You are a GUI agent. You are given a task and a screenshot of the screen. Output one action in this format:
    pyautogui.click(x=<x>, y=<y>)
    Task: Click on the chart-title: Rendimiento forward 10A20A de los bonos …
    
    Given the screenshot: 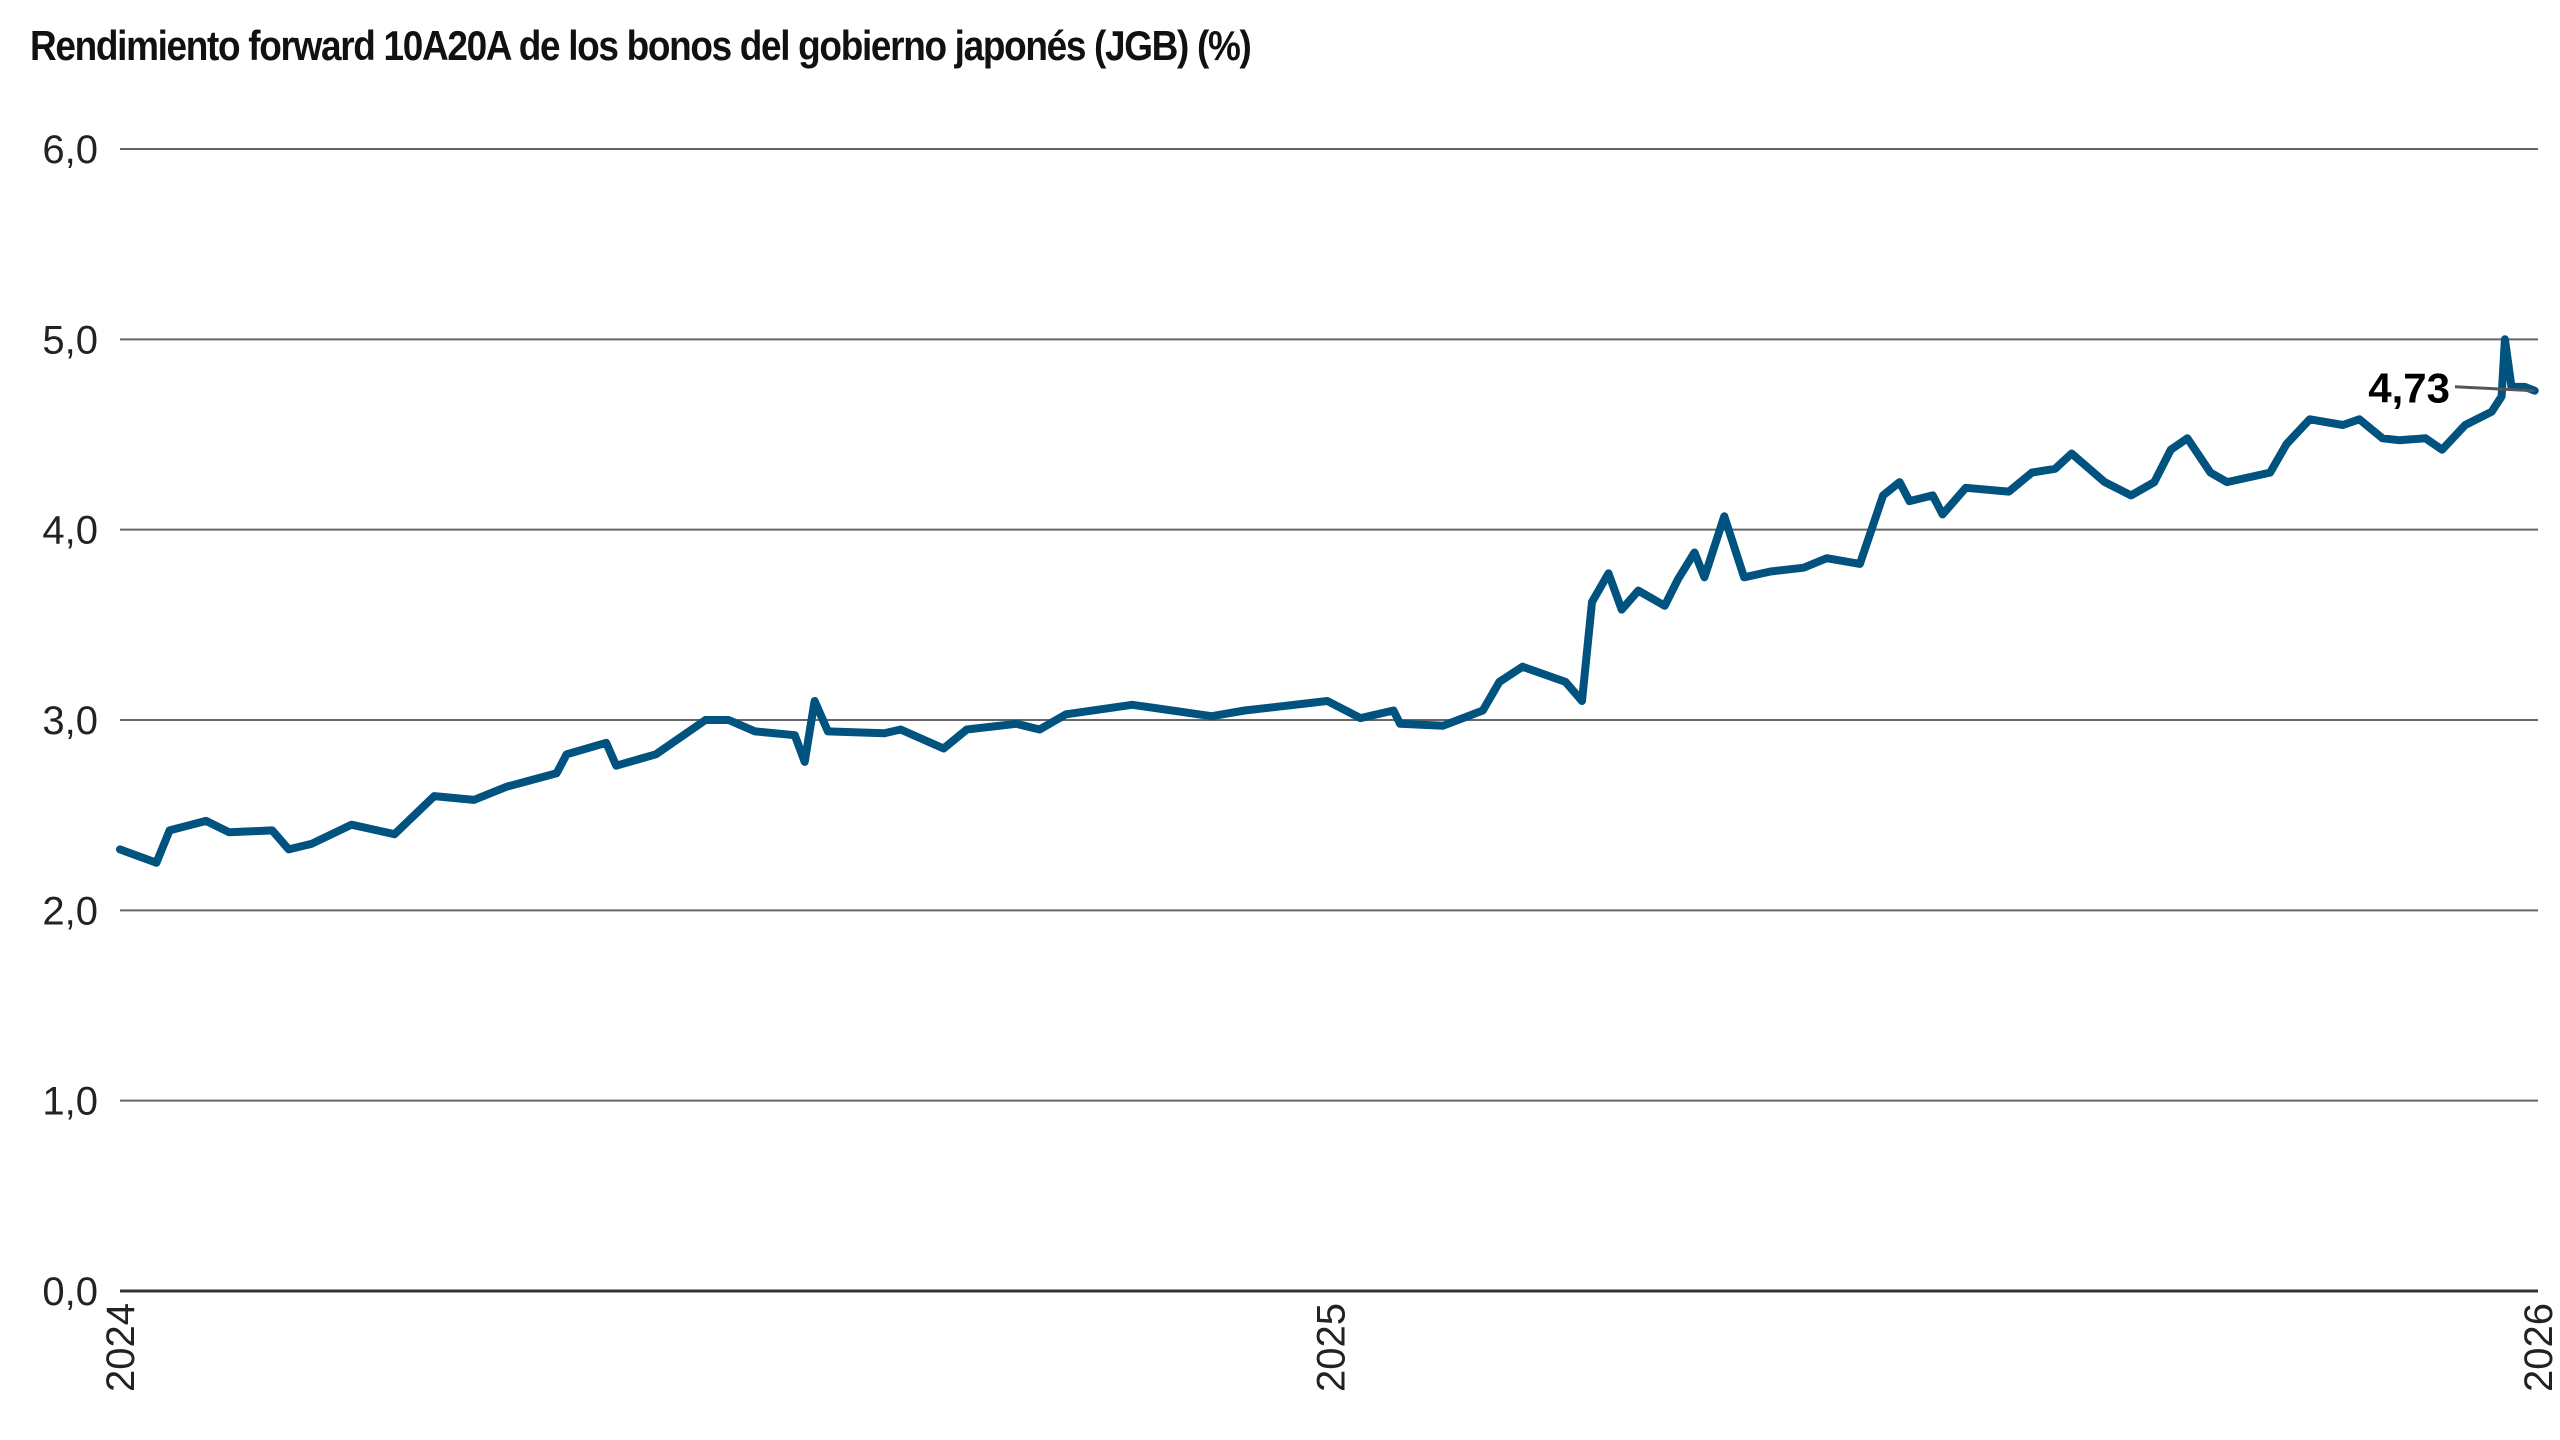 What is the action you would take?
    pyautogui.click(x=641, y=45)
    